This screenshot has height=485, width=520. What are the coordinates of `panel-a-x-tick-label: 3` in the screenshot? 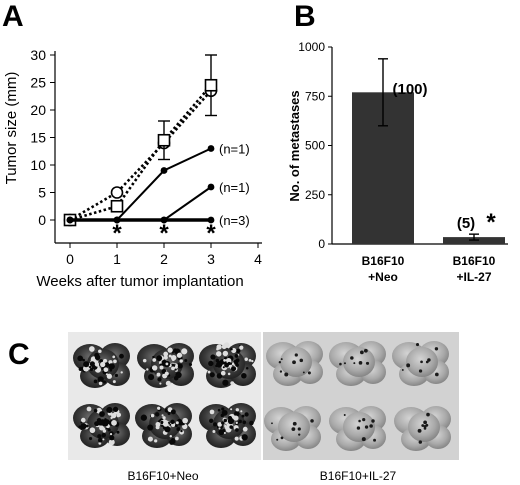 It's located at (211, 259).